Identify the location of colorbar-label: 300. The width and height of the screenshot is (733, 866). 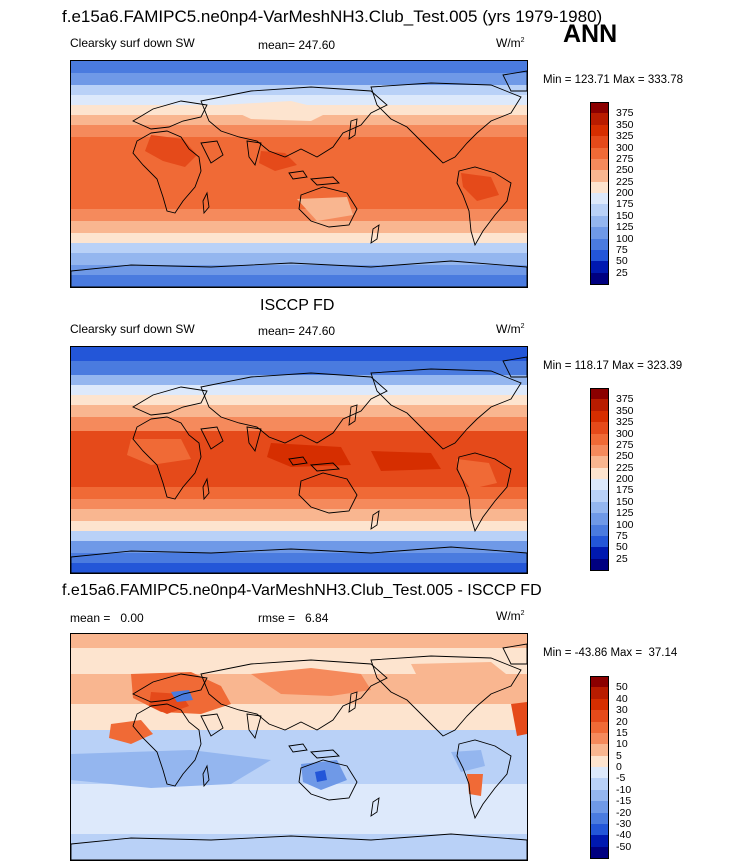
(625, 433).